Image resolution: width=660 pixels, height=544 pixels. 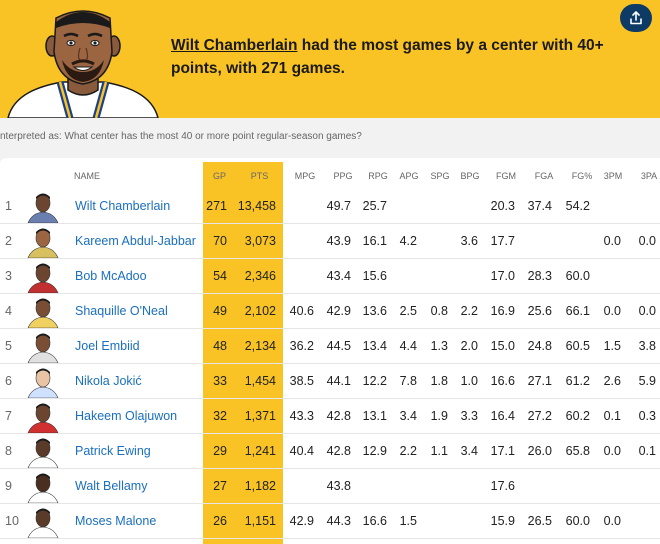 What do you see at coordinates (260, 381) in the screenshot?
I see `stat-pts: 1,454` at bounding box center [260, 381].